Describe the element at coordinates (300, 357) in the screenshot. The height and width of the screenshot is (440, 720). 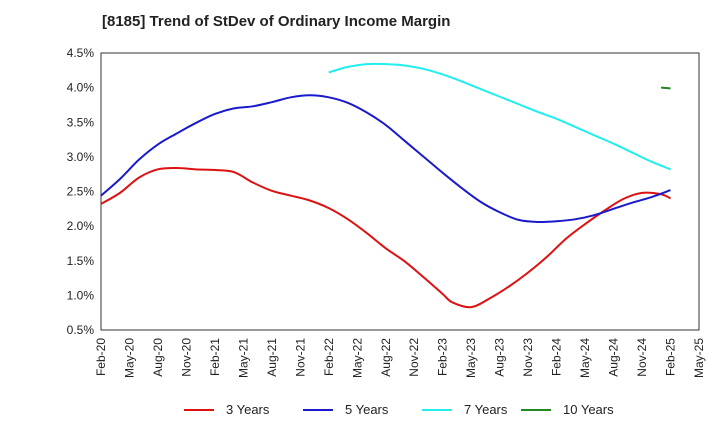
I see `x-tick-label: Nov-21` at that location.